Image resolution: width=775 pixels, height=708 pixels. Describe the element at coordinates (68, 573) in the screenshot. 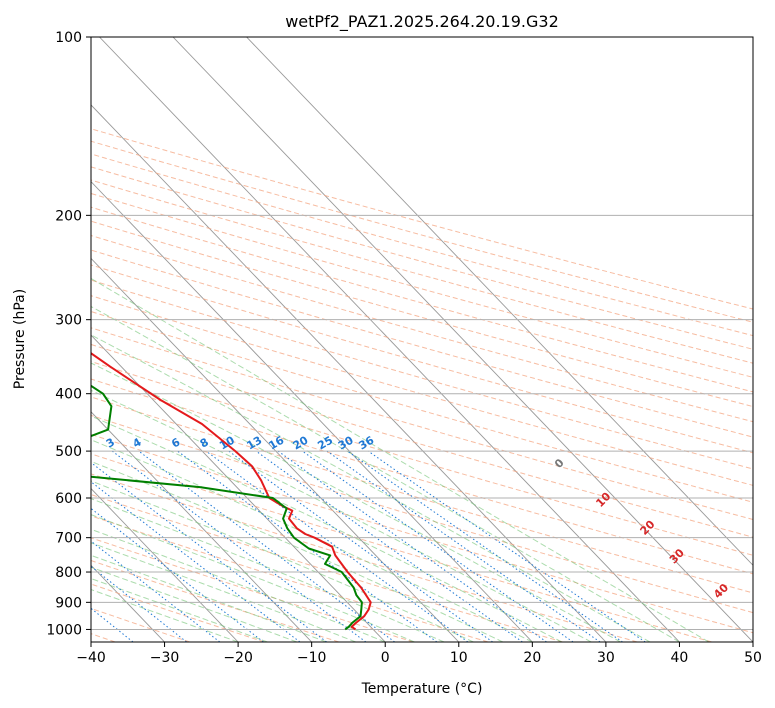

I see `y-tick-label: 800` at that location.